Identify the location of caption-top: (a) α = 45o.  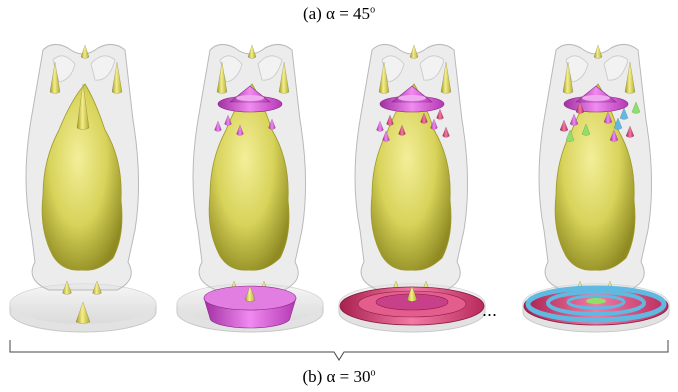
(339, 14).